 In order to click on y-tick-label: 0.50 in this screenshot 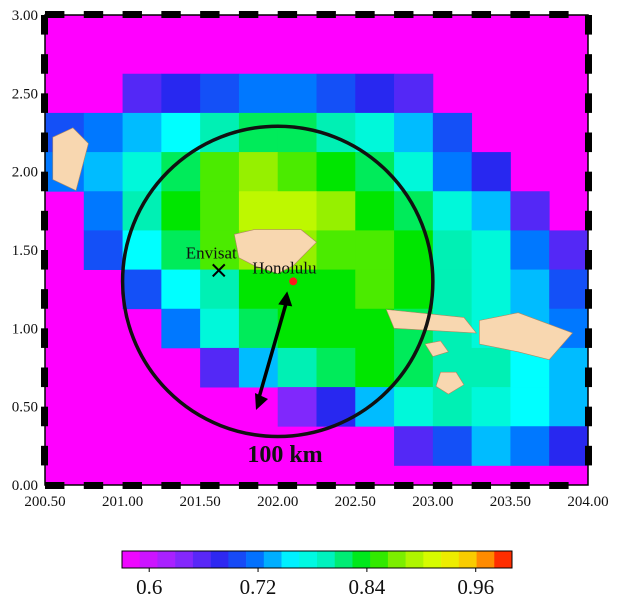, I will do `click(25, 408)`.